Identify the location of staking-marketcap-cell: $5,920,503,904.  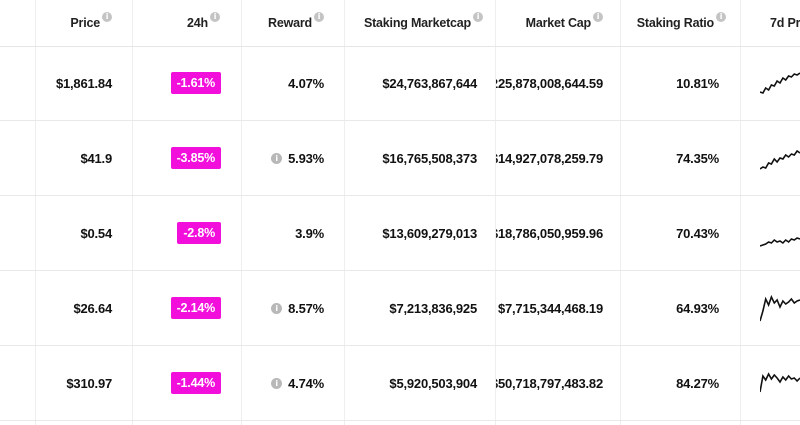
(433, 383).